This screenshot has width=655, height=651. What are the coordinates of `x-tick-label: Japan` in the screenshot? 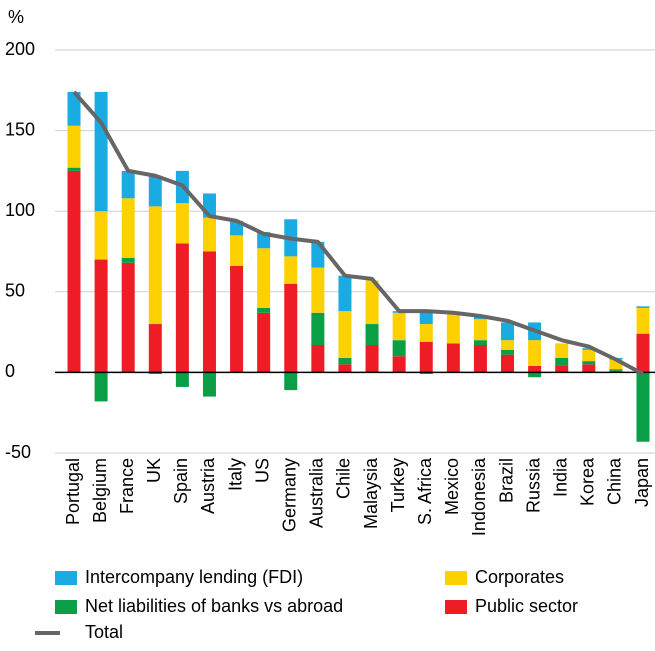 It's located at (642, 482).